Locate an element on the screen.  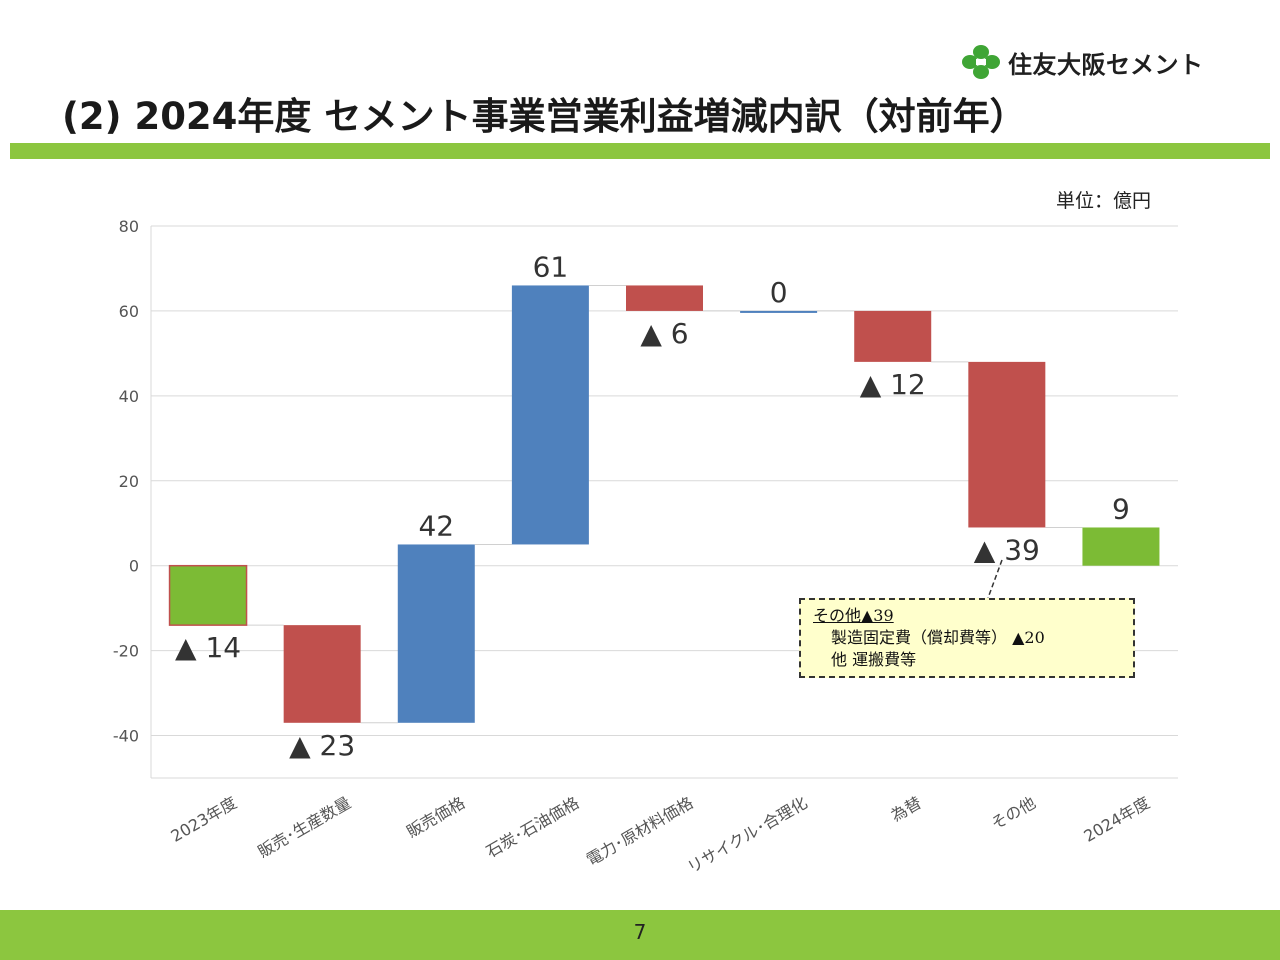
data-label: ▲ 39 is located at coordinates (1007, 549).